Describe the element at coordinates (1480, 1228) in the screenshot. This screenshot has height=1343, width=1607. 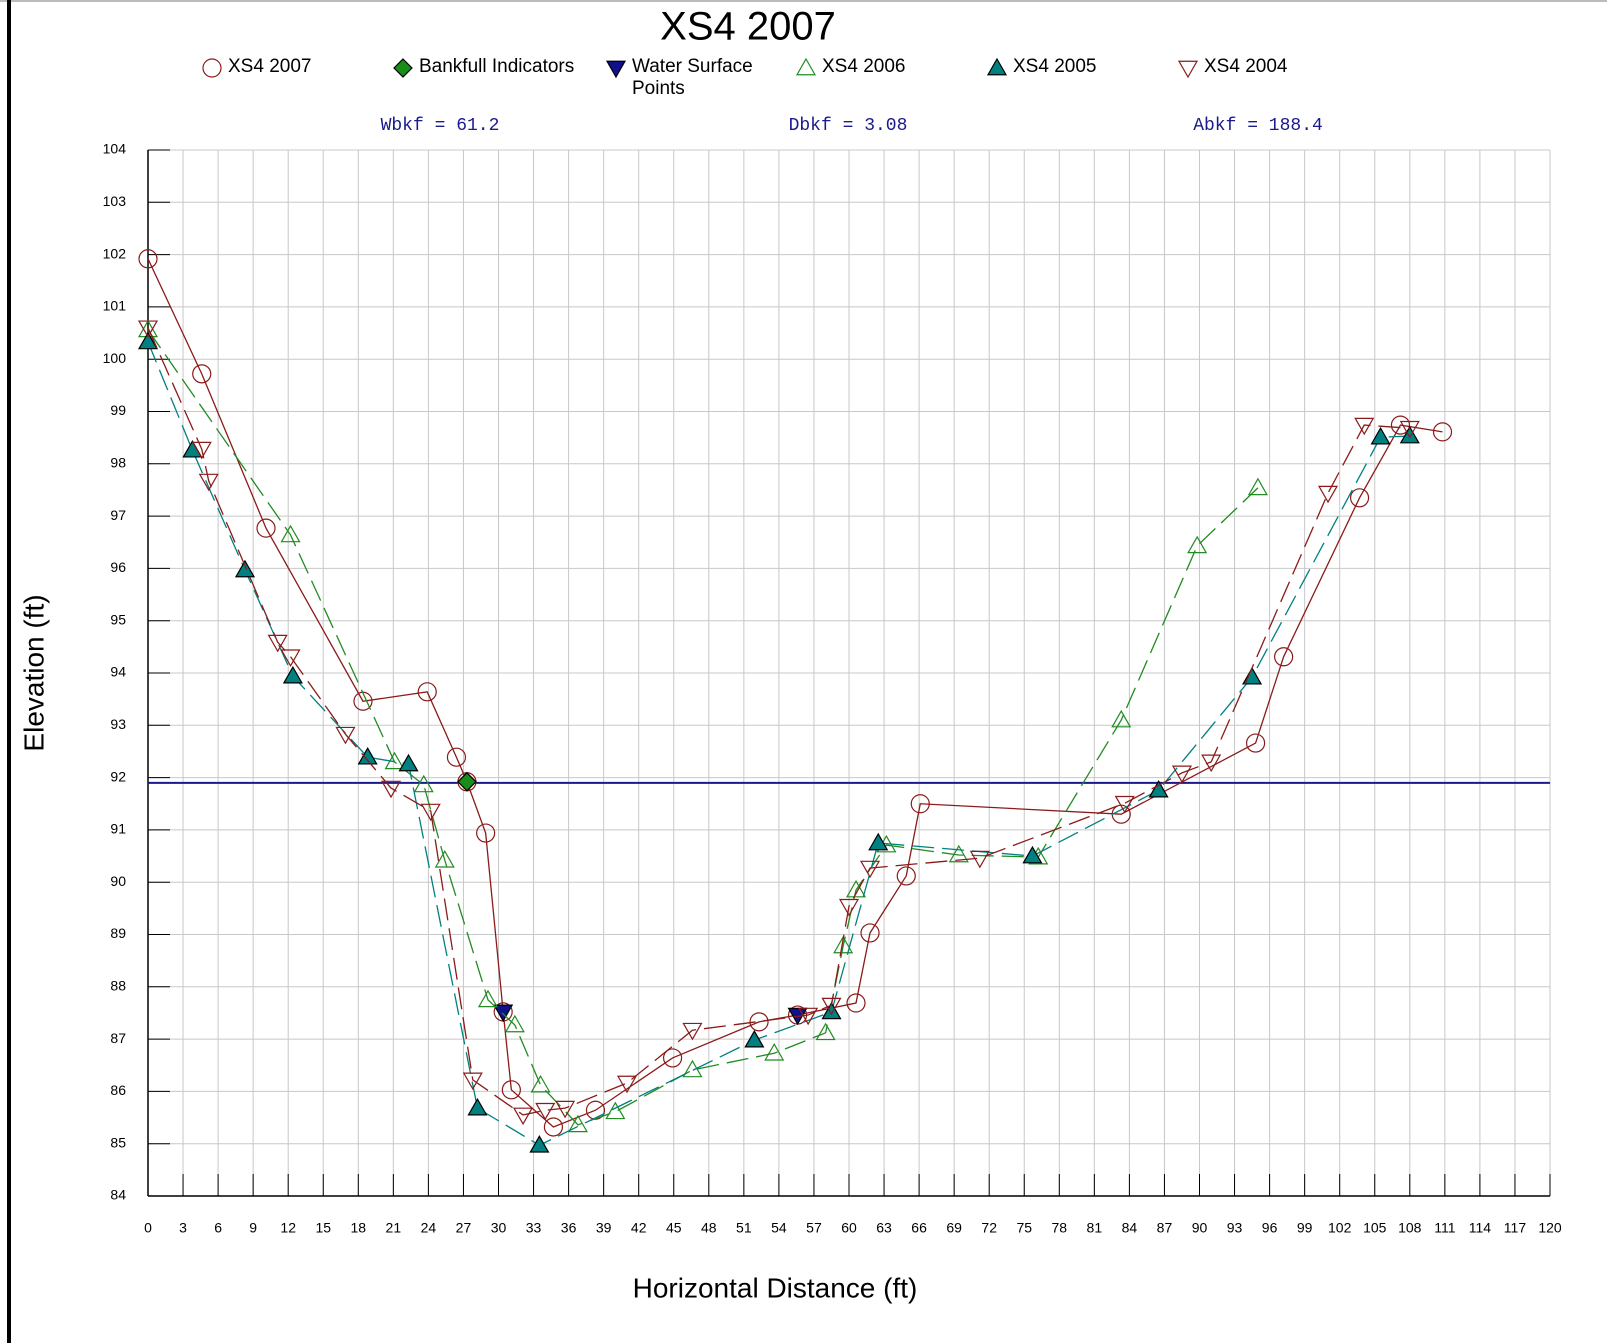
I see `x-tick-label: 114` at that location.